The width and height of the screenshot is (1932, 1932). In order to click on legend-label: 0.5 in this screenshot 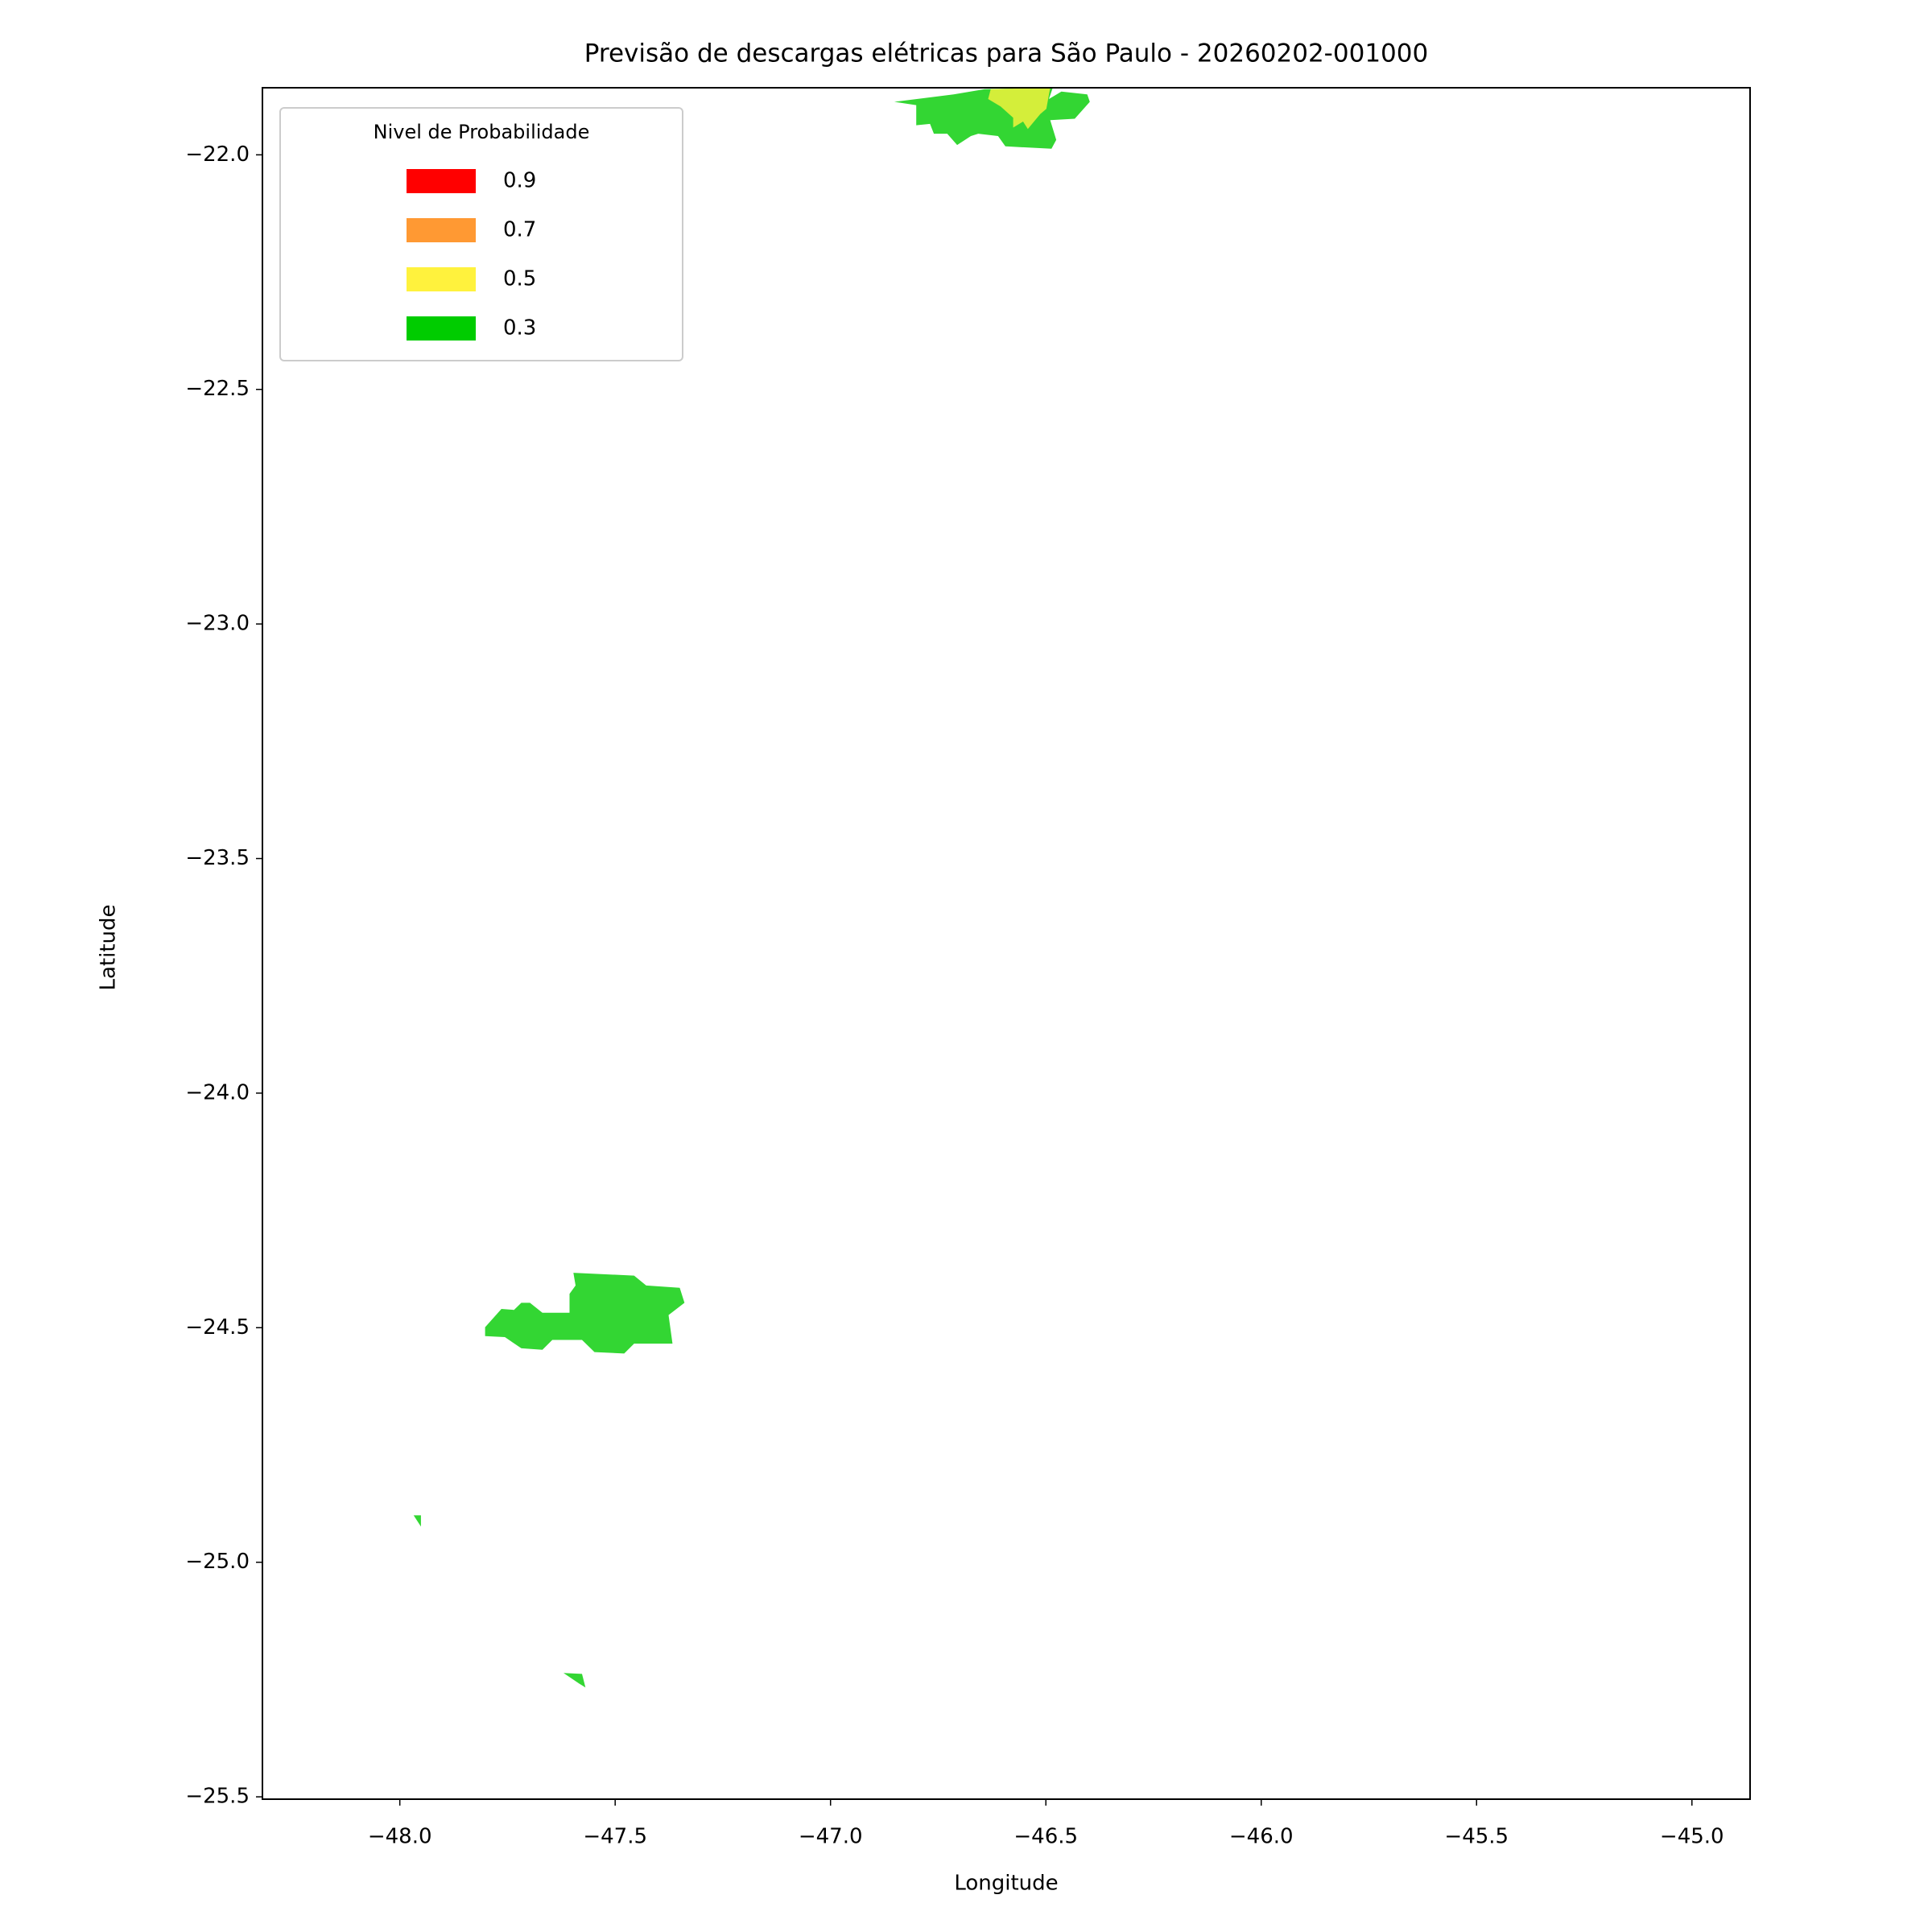, I will do `click(519, 279)`.